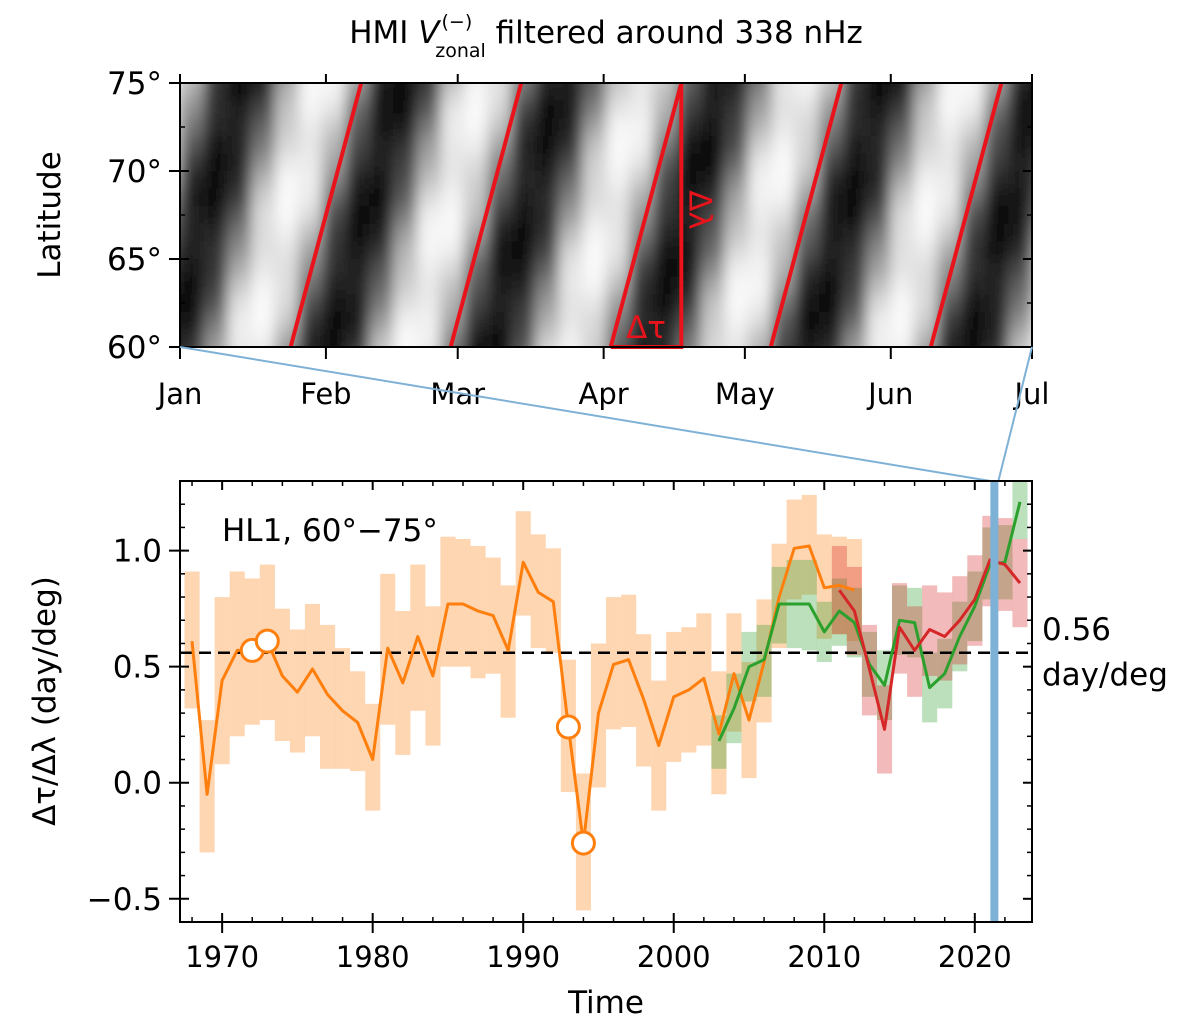  I want to click on series-line-red, so click(930, 644).